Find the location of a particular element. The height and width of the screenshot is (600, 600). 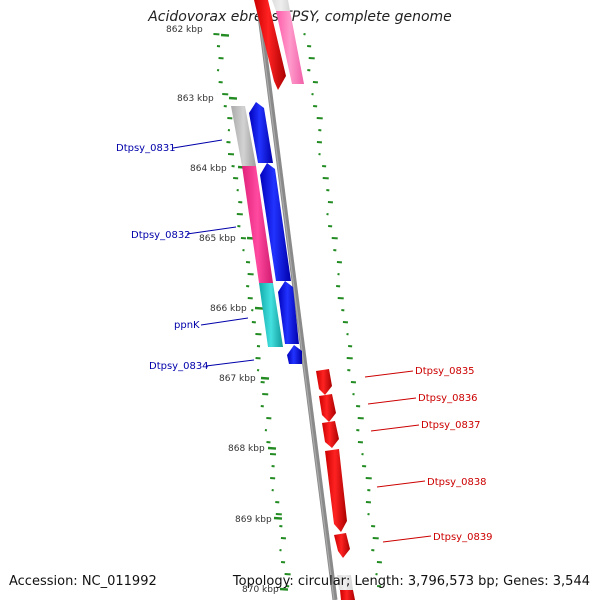

ruler-label: 867 kbp is located at coordinates (237, 379).